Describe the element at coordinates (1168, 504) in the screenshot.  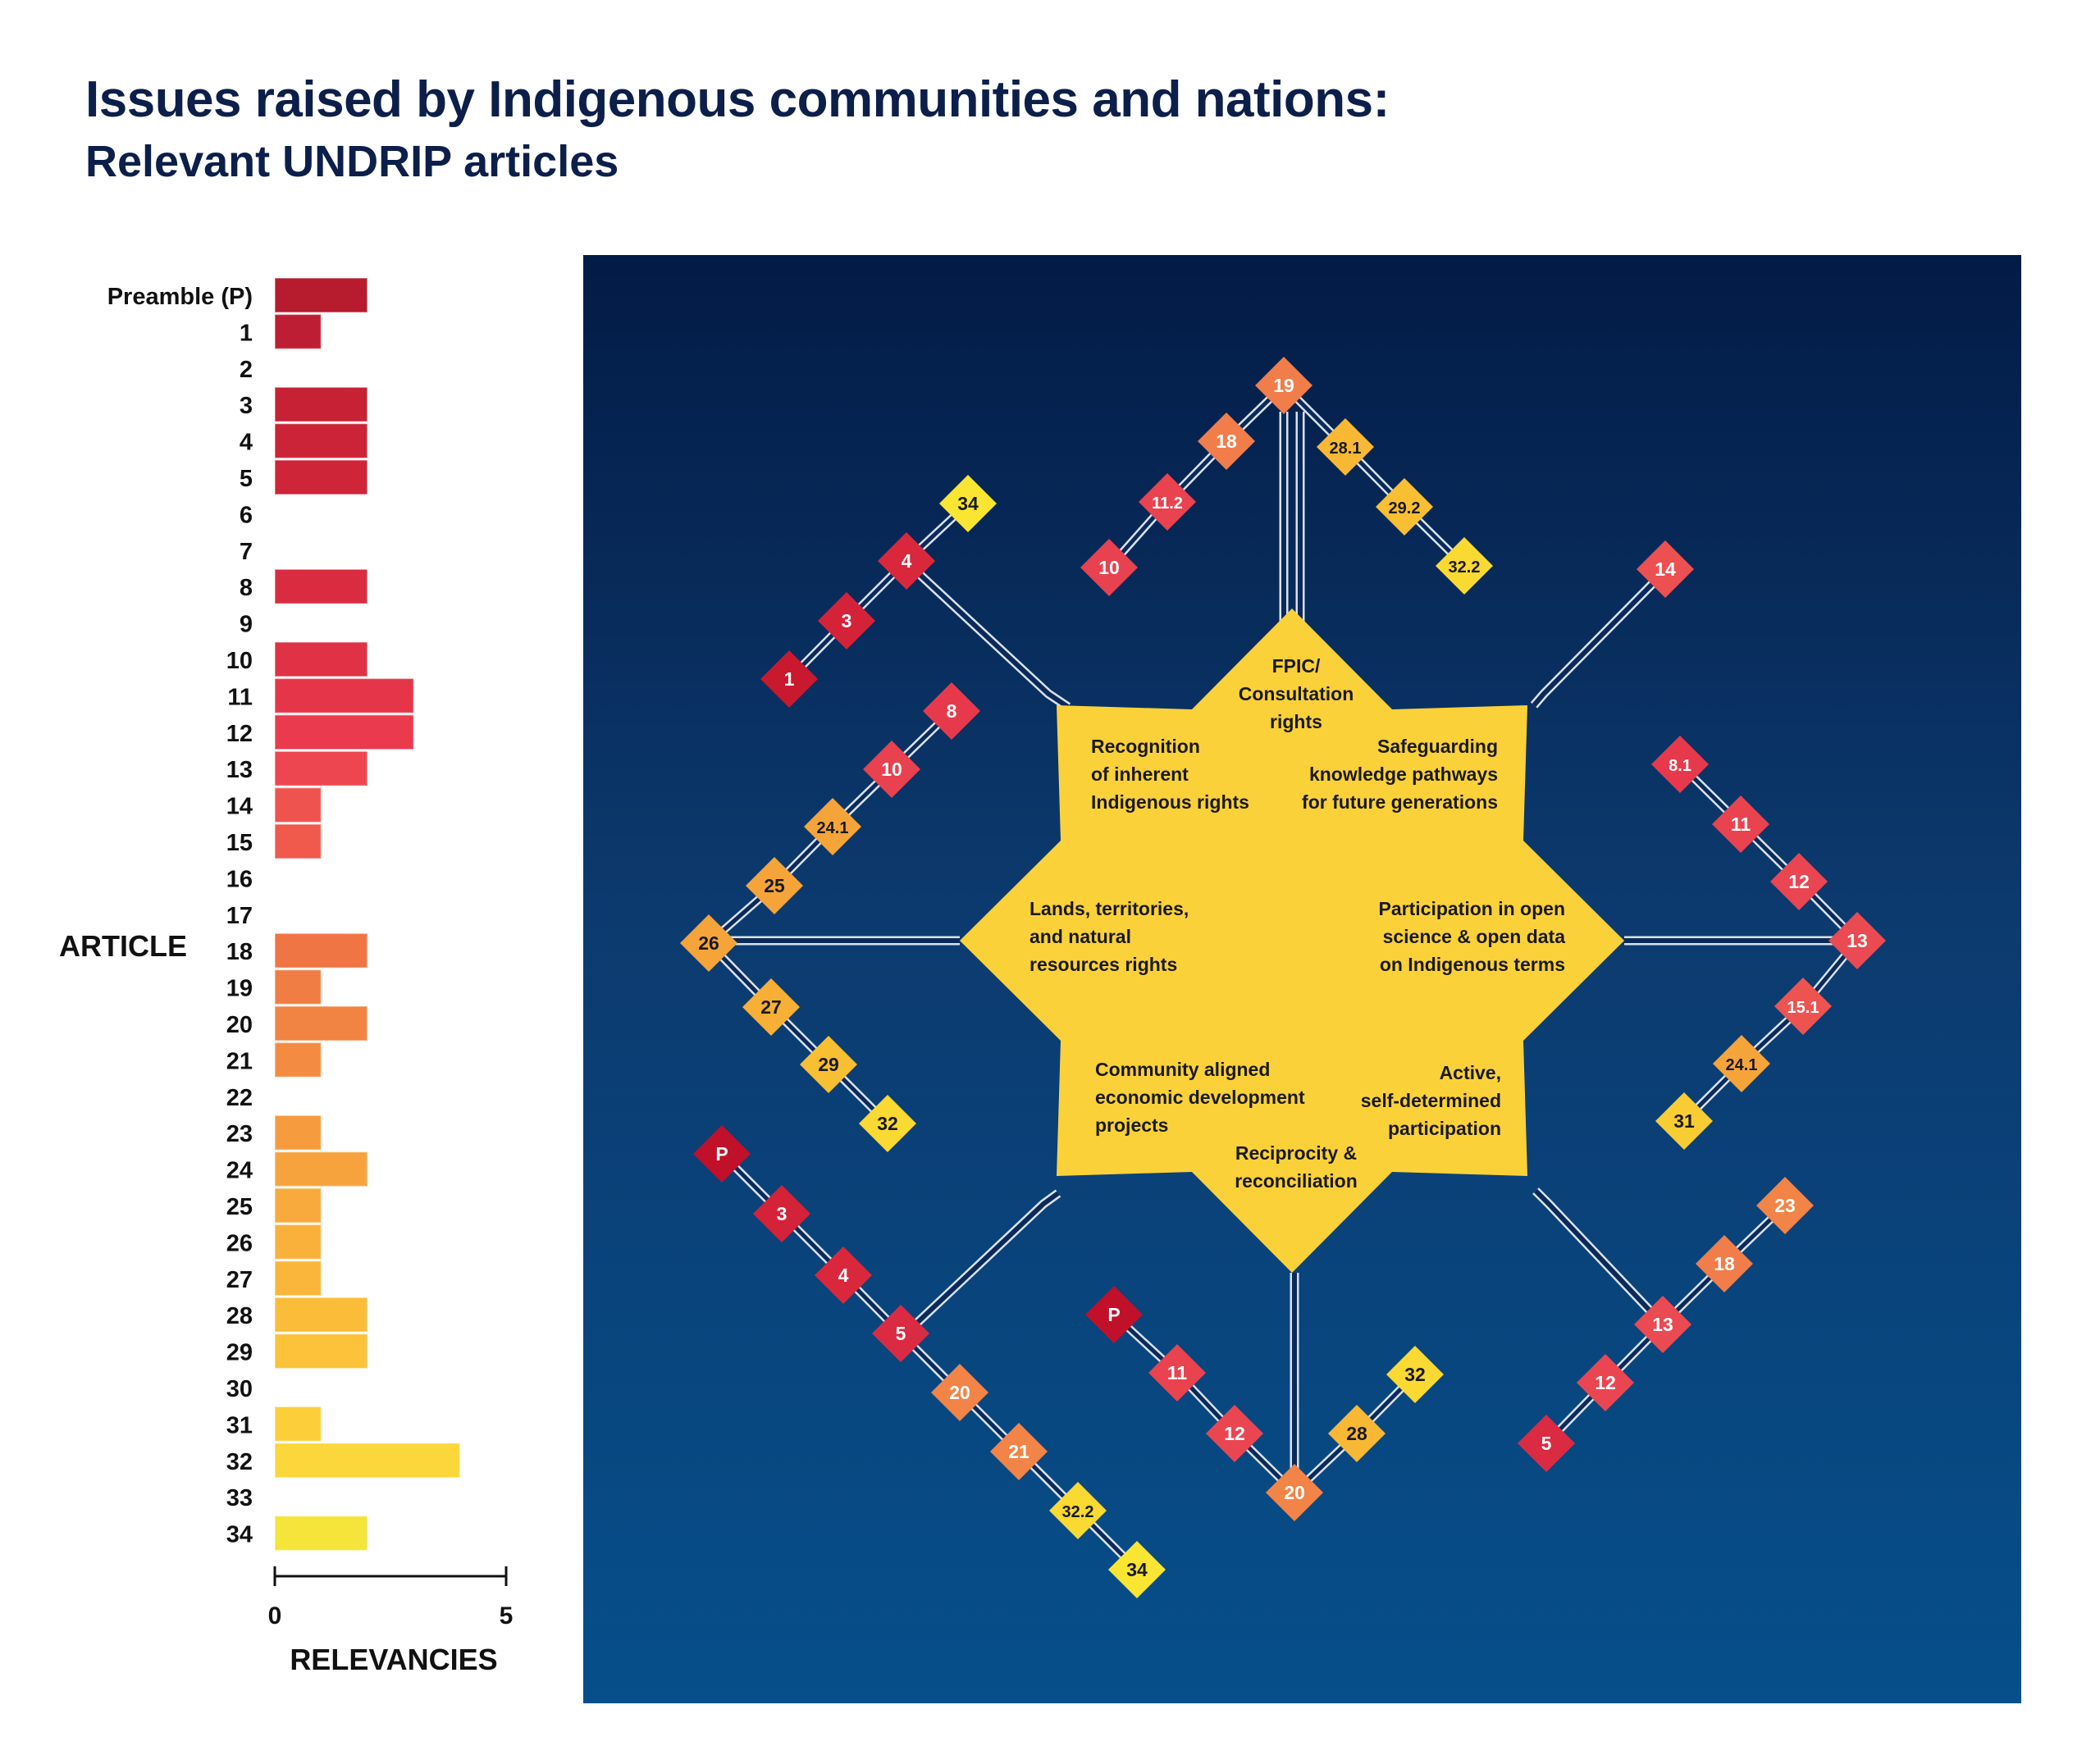
I see `article-node-label: 11.2` at that location.